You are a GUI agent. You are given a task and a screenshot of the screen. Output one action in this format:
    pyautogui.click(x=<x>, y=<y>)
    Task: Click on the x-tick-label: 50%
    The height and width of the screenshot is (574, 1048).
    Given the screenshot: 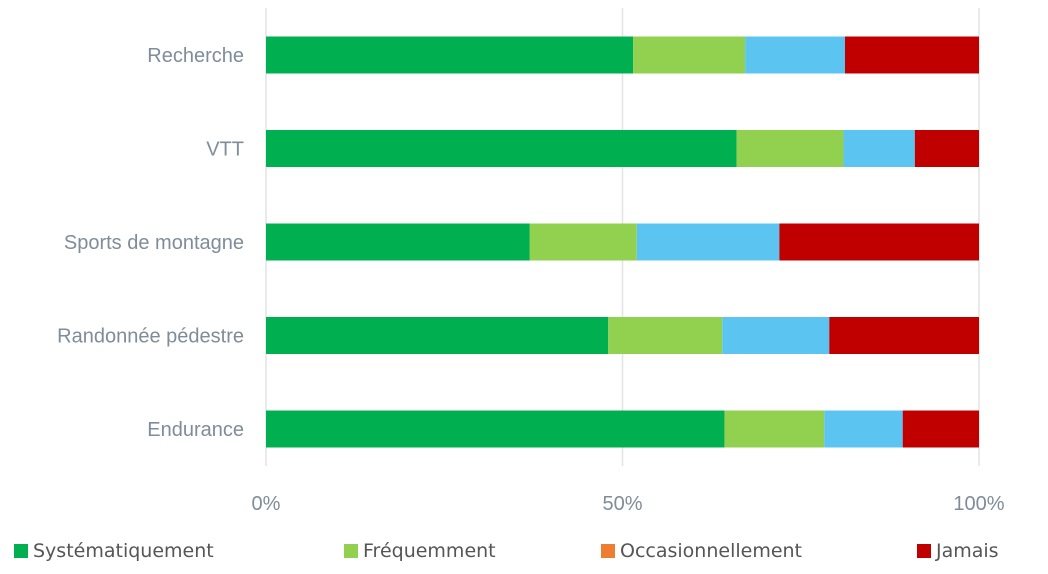 What is the action you would take?
    pyautogui.click(x=622, y=504)
    